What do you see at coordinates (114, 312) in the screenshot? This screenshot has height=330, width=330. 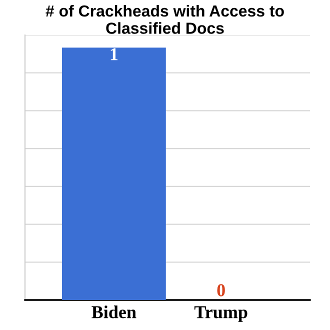 I see `x-tick-label: Biden` at bounding box center [114, 312].